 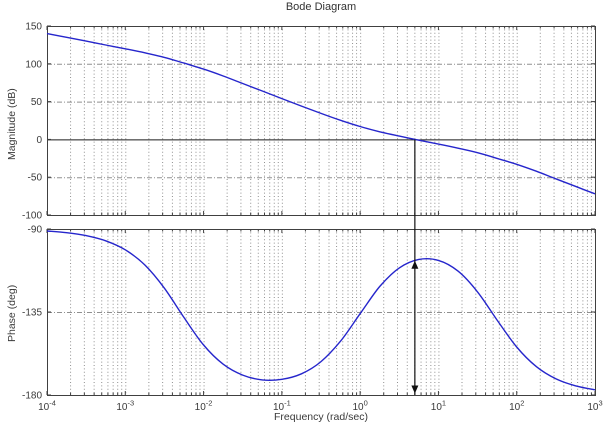 What do you see at coordinates (39, 140) in the screenshot?
I see `tick-label: 0` at bounding box center [39, 140].